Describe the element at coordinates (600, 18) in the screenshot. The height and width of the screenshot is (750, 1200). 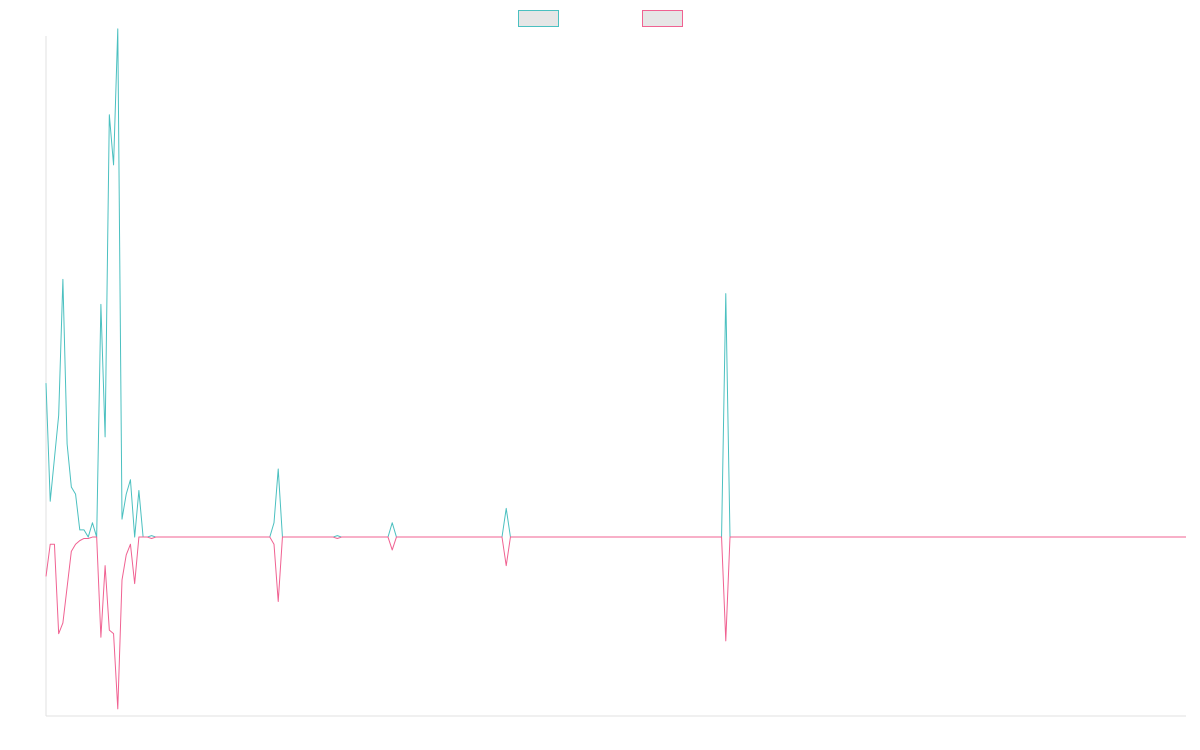
I see `chart-legend` at that location.